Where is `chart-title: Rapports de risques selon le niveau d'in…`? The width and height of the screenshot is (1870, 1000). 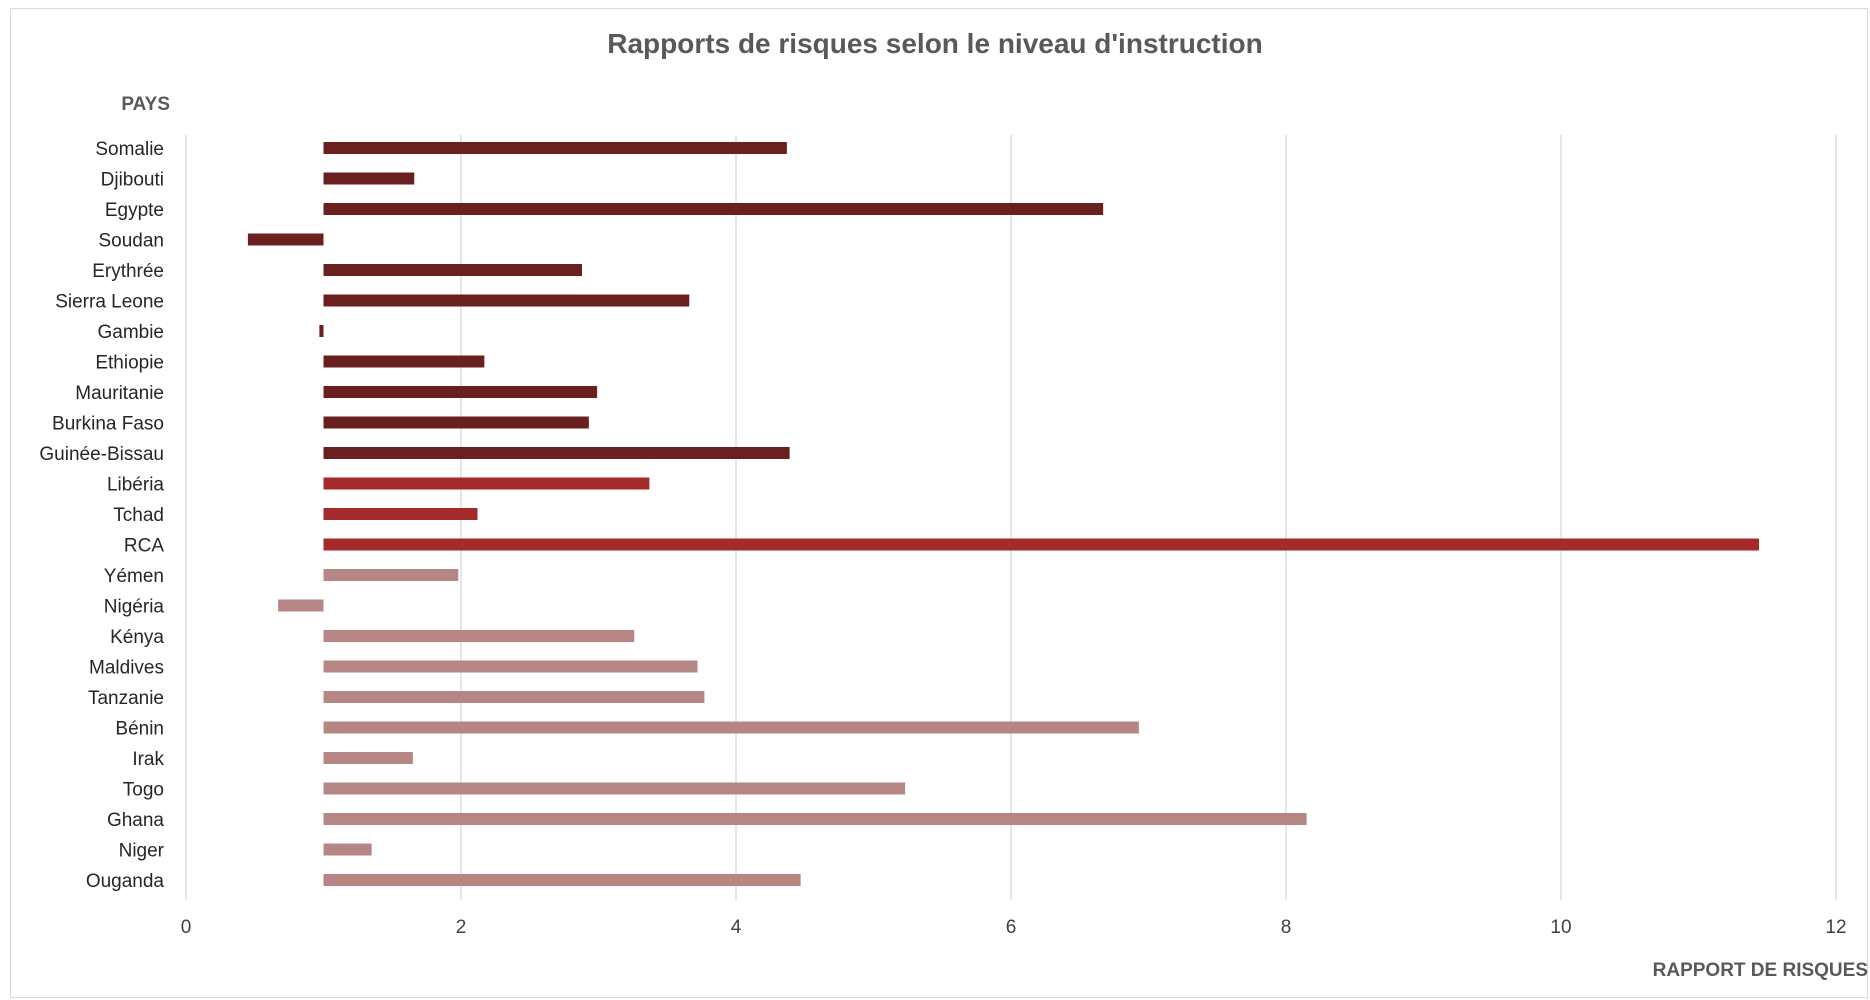 chart-title: Rapports de risques selon le niveau d'in… is located at coordinates (935, 43).